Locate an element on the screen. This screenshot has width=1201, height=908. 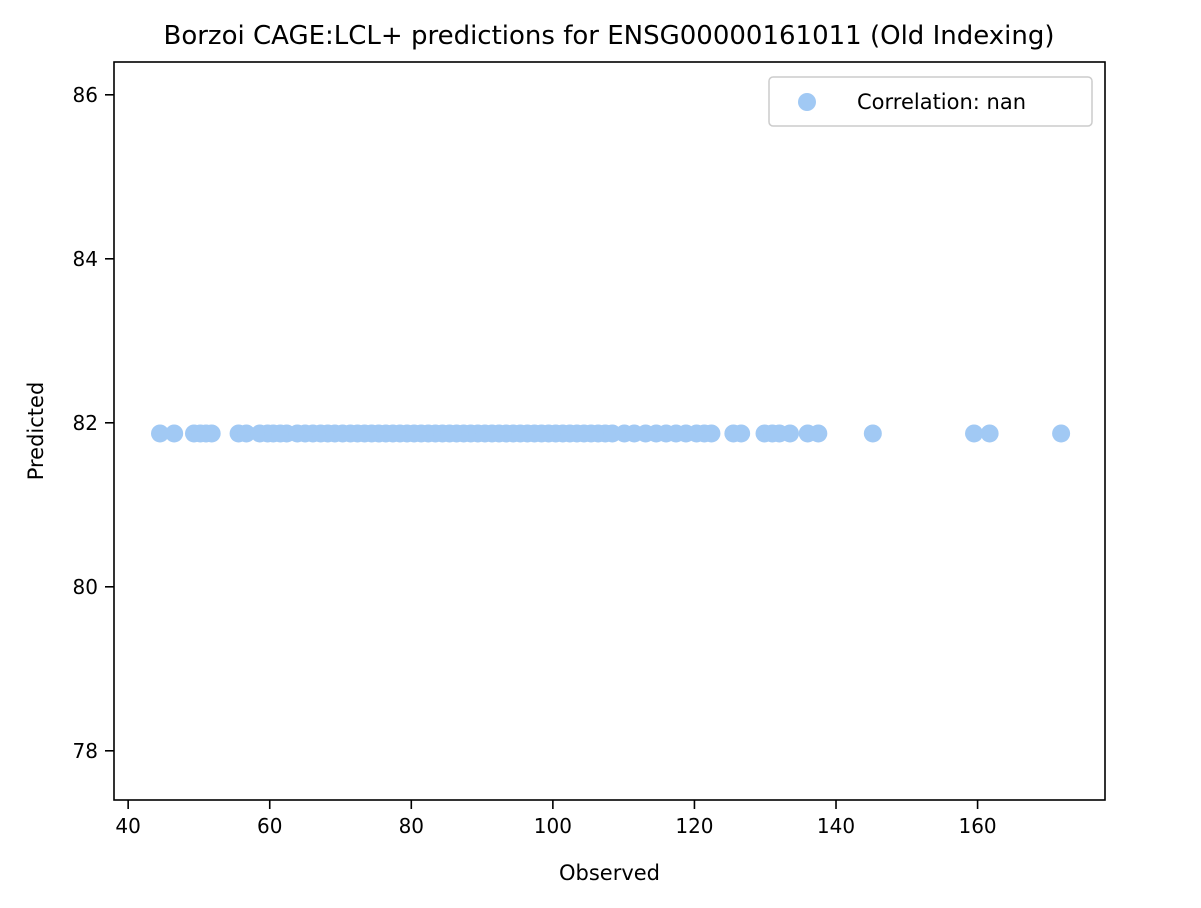
x-tick-label: 120 is located at coordinates (694, 826).